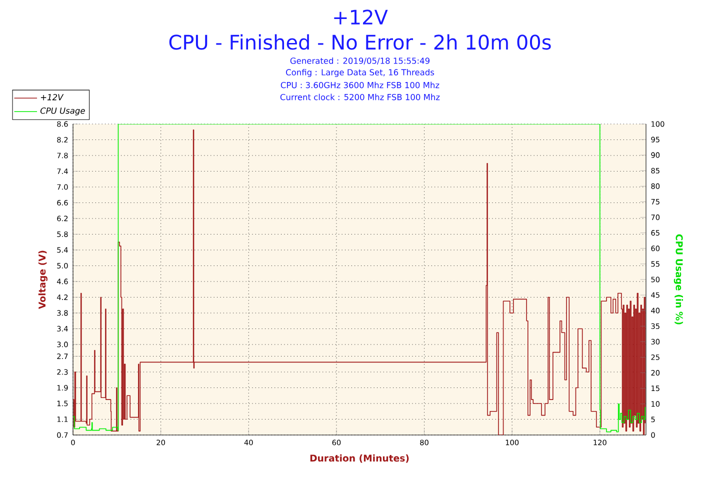 Image resolution: width=720 pixels, height=480 pixels. Describe the element at coordinates (52, 97) in the screenshot. I see `legend-label: +12V` at that location.